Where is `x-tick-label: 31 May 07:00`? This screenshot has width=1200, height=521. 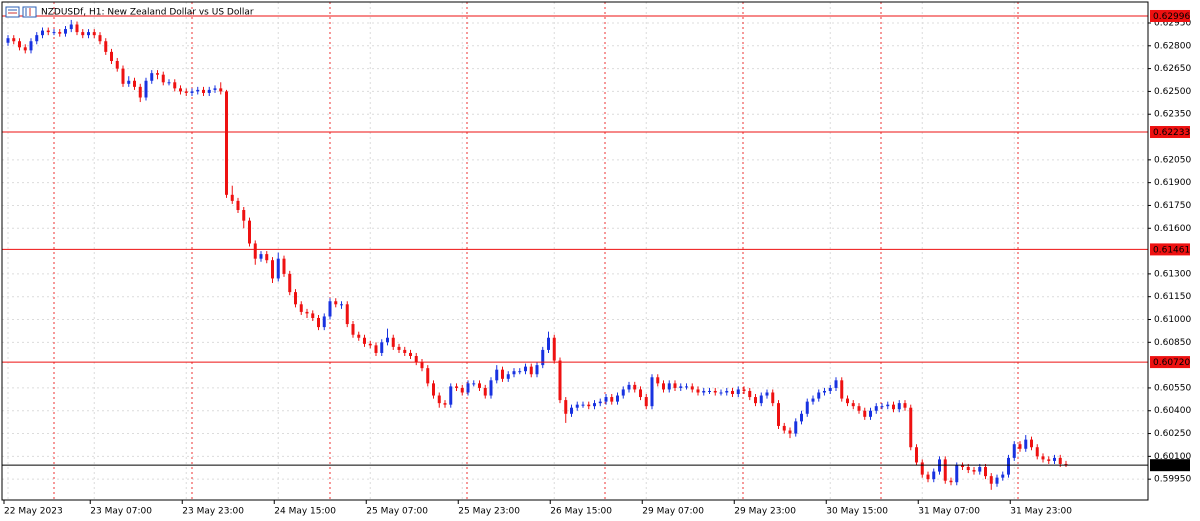 x-tick-label: 31 May 07:00 is located at coordinates (949, 512).